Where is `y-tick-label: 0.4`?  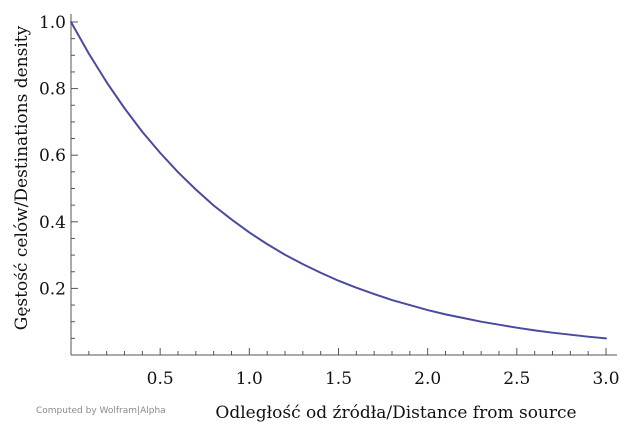 y-tick-label: 0.4 is located at coordinates (52, 223).